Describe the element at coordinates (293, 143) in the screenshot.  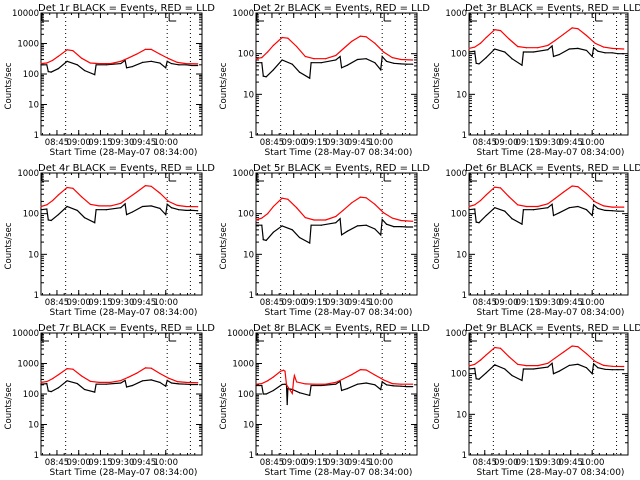
I see `x-tick-label: 09:00` at that location.